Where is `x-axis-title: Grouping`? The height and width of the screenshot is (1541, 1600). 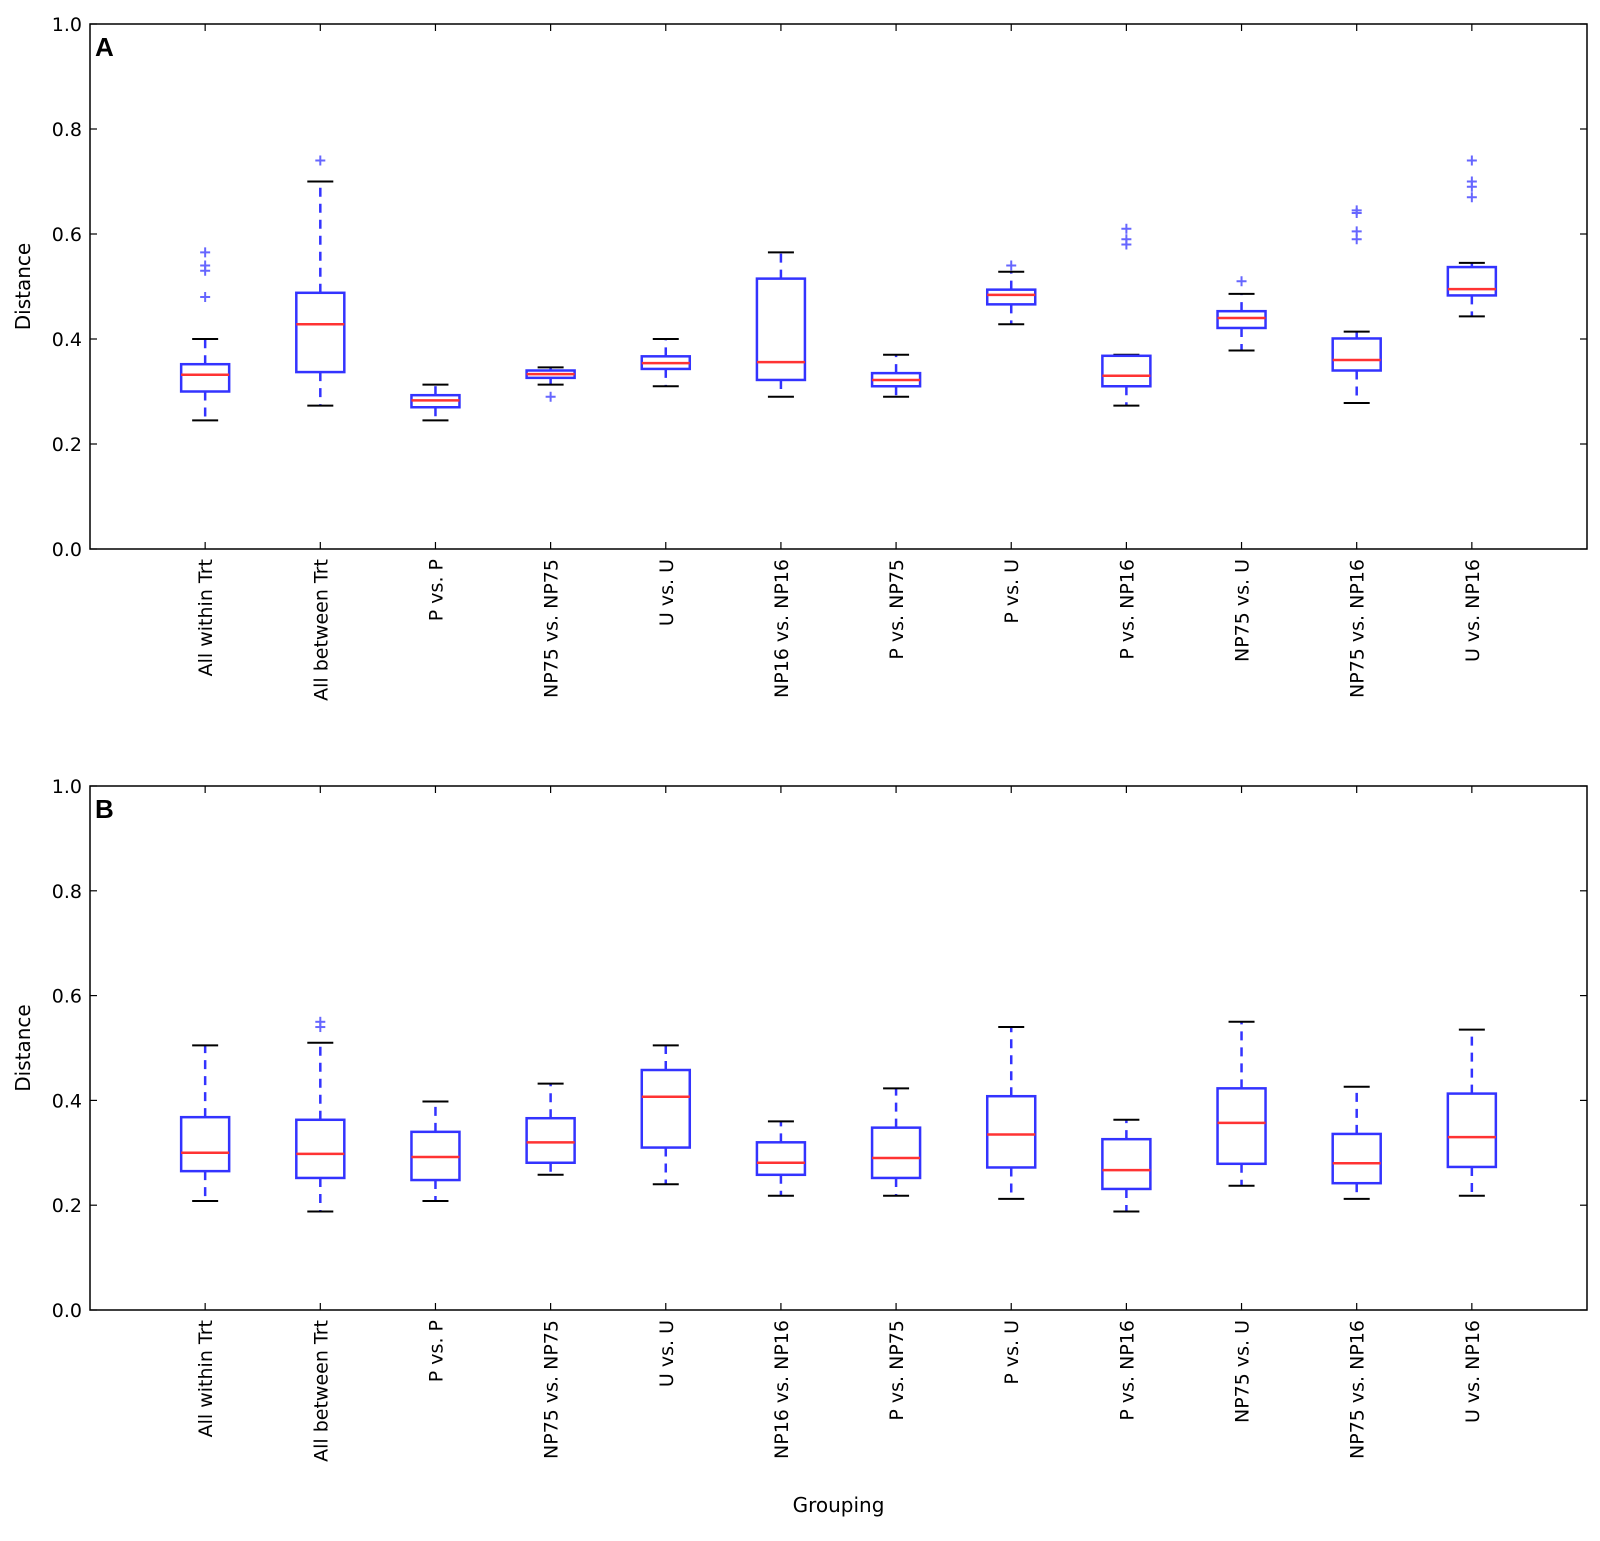
x-axis-title: Grouping is located at coordinates (839, 1505).